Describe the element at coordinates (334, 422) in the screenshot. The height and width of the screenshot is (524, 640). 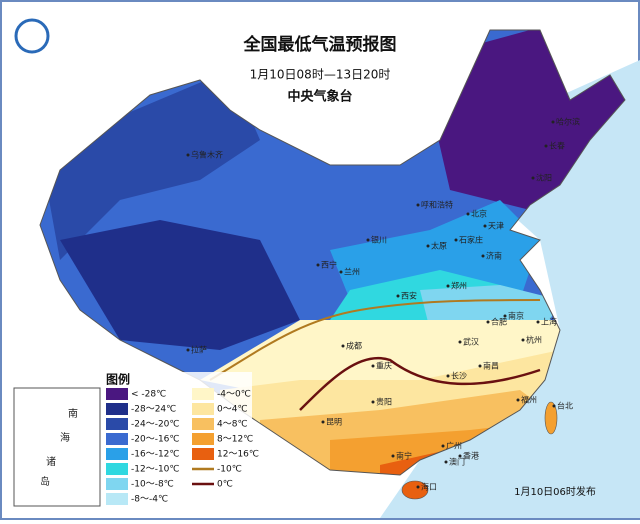
I see `city-label: 昆明` at that location.